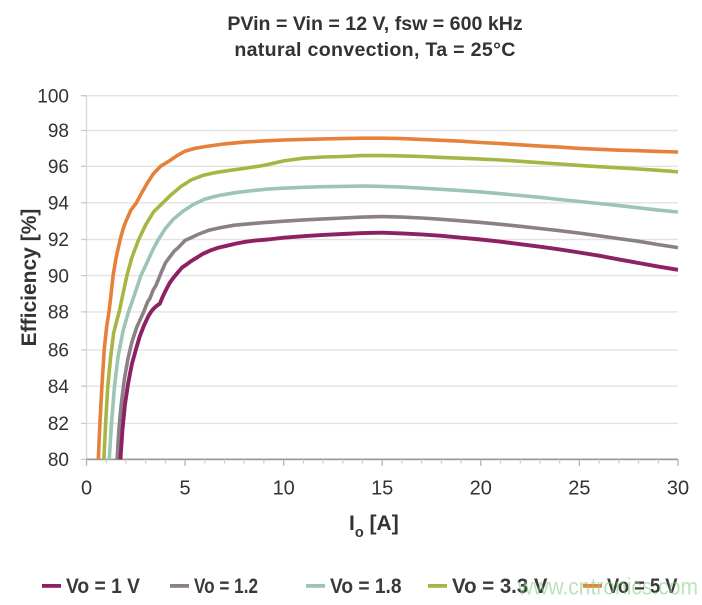 This screenshot has width=702, height=605. What do you see at coordinates (58, 276) in the screenshot?
I see `svg-text: 90` at bounding box center [58, 276].